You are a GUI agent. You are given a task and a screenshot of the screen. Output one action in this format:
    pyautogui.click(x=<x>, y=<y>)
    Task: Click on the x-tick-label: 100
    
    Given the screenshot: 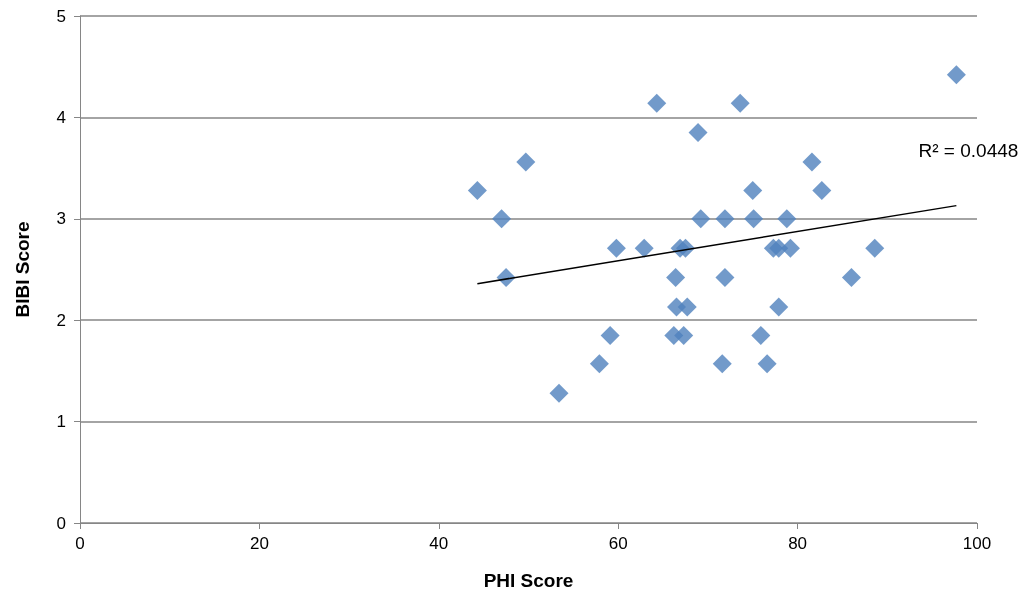 What is the action you would take?
    pyautogui.click(x=977, y=543)
    